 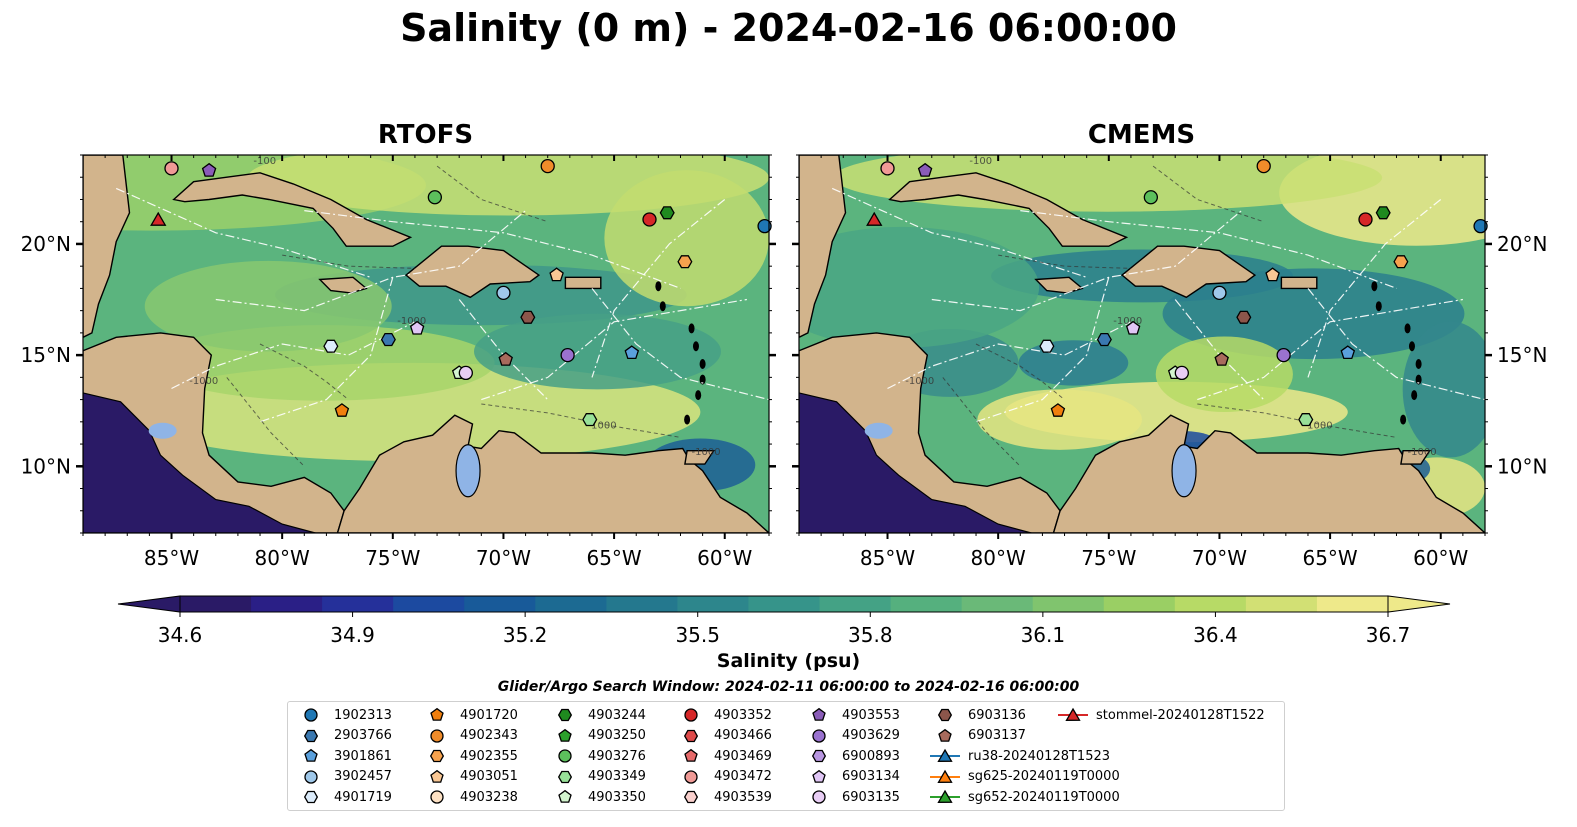 I want to click on lon-tick-label: 80°W, so click(x=282, y=558).